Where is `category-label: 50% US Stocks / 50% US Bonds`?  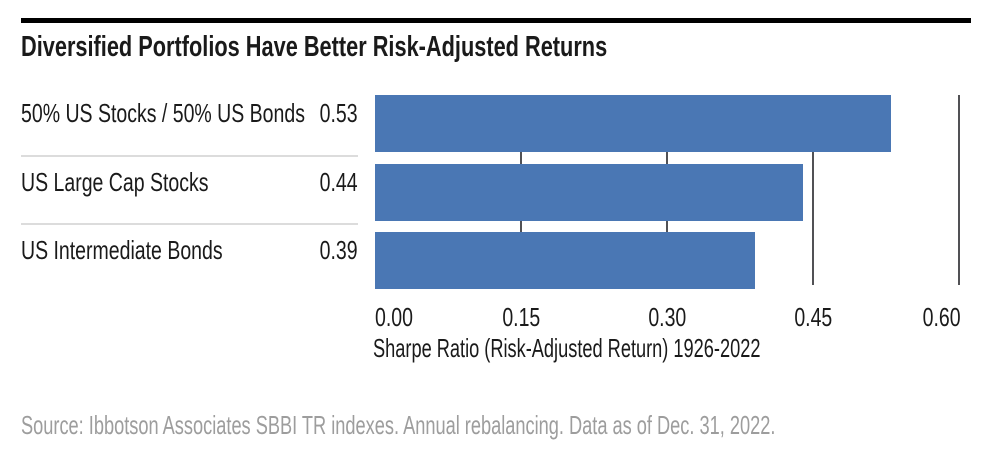 category-label: 50% US Stocks / 50% US Bonds is located at coordinates (163, 113).